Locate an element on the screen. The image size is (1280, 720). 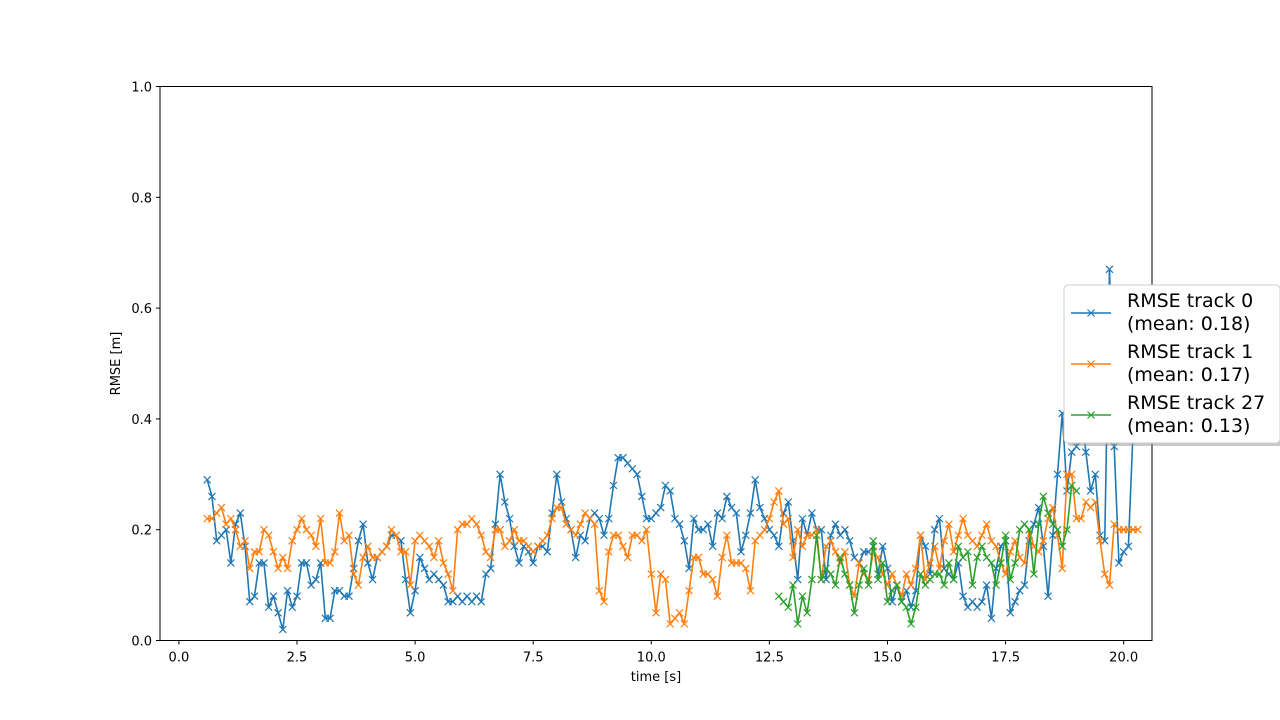
x-tick-label: 15.0 is located at coordinates (887, 658).